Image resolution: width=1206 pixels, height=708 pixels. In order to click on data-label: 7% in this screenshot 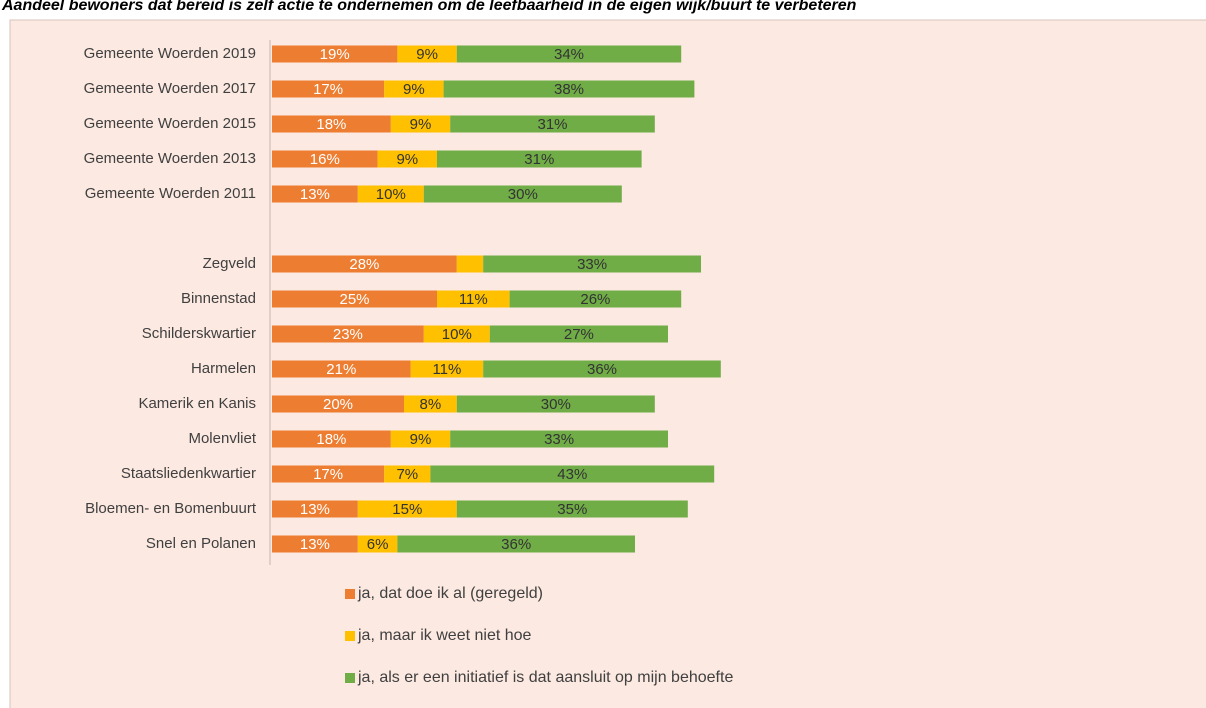, I will do `click(407, 474)`.